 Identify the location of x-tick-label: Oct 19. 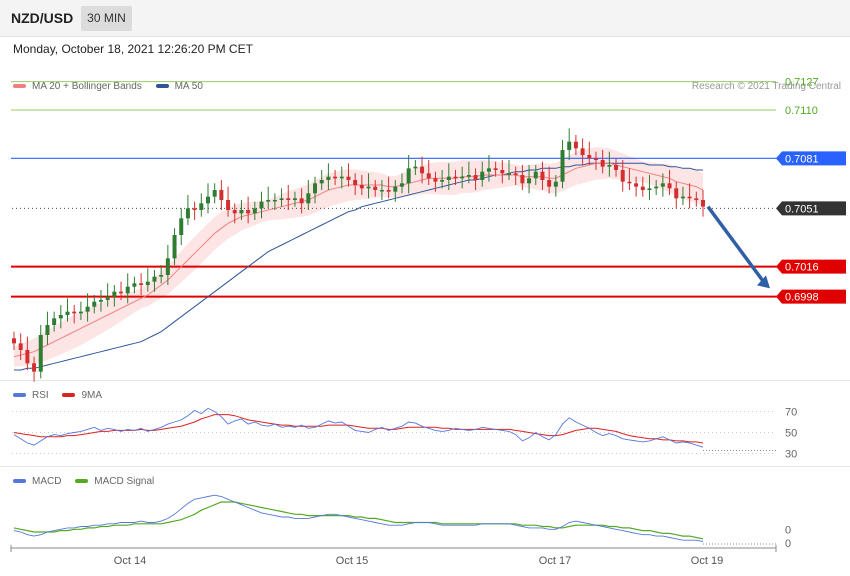
(707, 561).